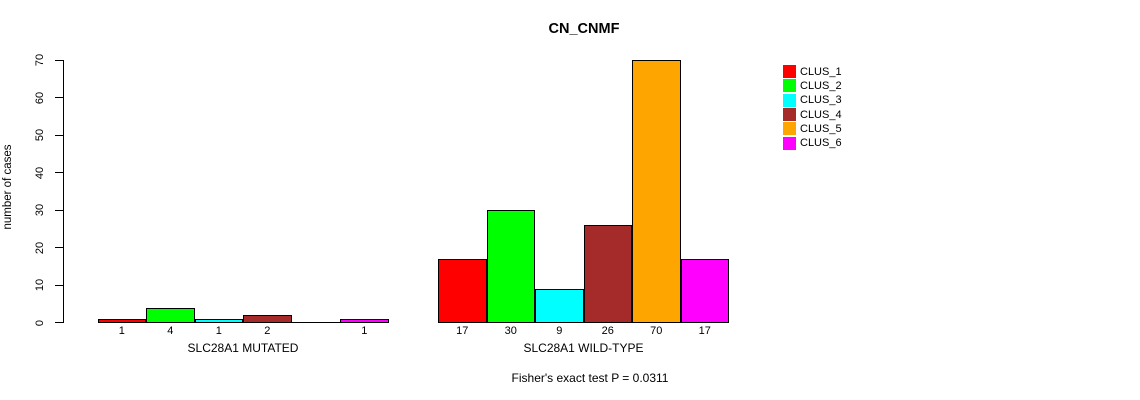  What do you see at coordinates (607, 274) in the screenshot?
I see `bar-clus_4-group2` at bounding box center [607, 274].